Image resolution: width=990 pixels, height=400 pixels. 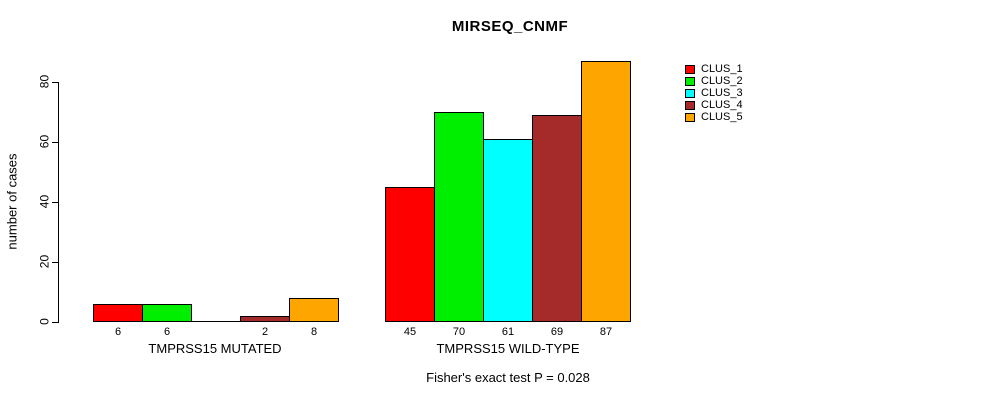 What do you see at coordinates (167, 332) in the screenshot?
I see `bar-value-label-clus_2-group0: 6` at bounding box center [167, 332].